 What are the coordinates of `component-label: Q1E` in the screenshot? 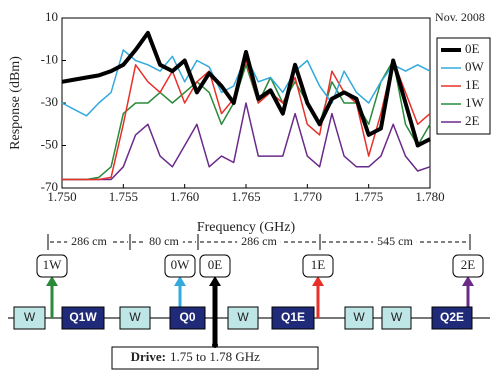 It's located at (293, 317).